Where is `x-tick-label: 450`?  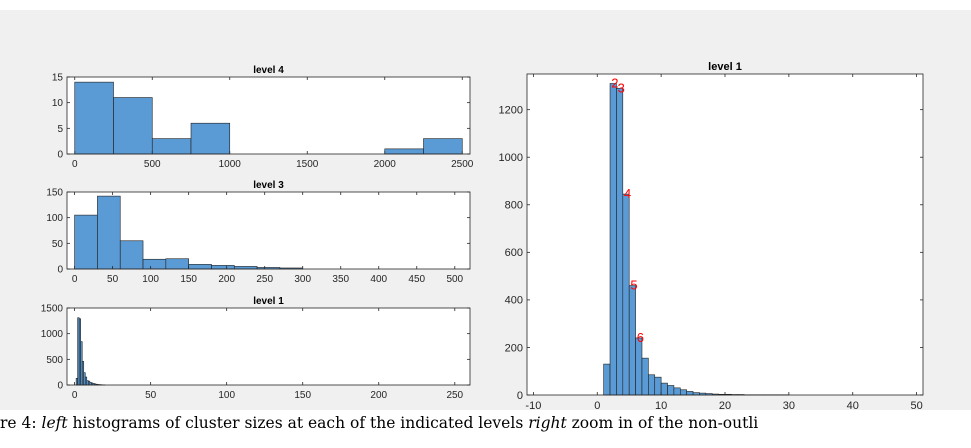
x-tick-label: 450 is located at coordinates (416, 279).